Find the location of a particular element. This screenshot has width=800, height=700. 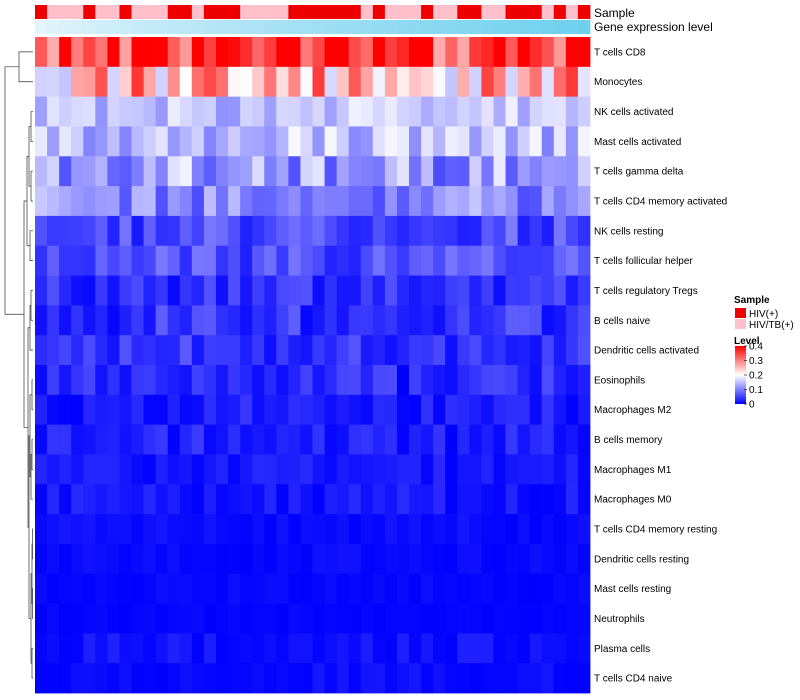

row-label: NK cells activated is located at coordinates (633, 112).